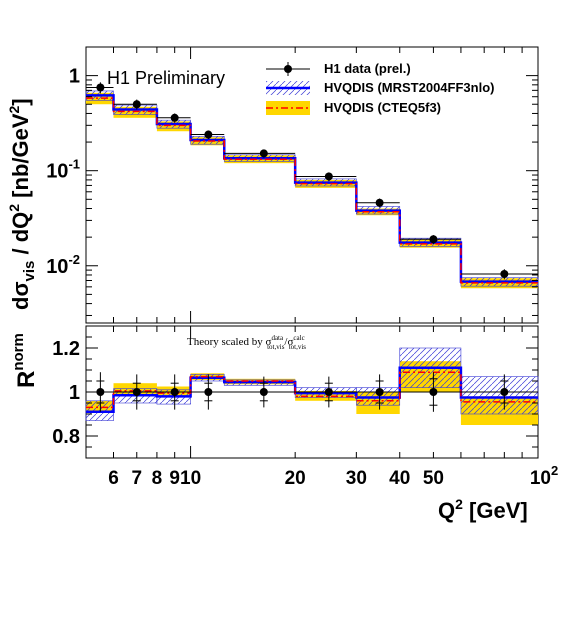 The height and width of the screenshot is (621, 567). Describe the element at coordinates (74, 393) in the screenshot. I see `bottom-y-tick-label: 1` at that location.